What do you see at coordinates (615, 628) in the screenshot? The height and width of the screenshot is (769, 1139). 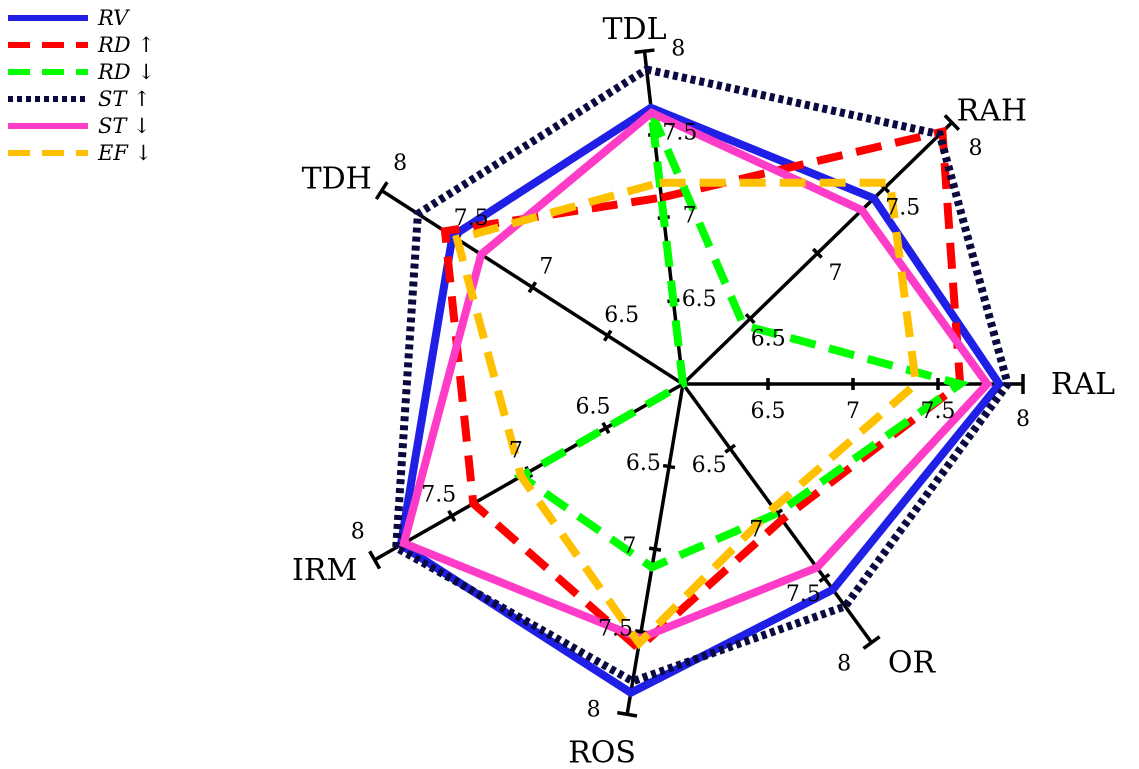 I see `tick-label-ros-2: 7.5` at bounding box center [615, 628].